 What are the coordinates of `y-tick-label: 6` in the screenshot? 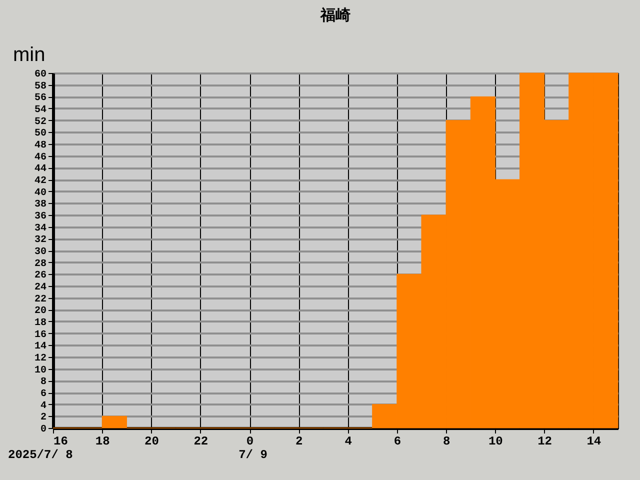 It's located at (43, 394).